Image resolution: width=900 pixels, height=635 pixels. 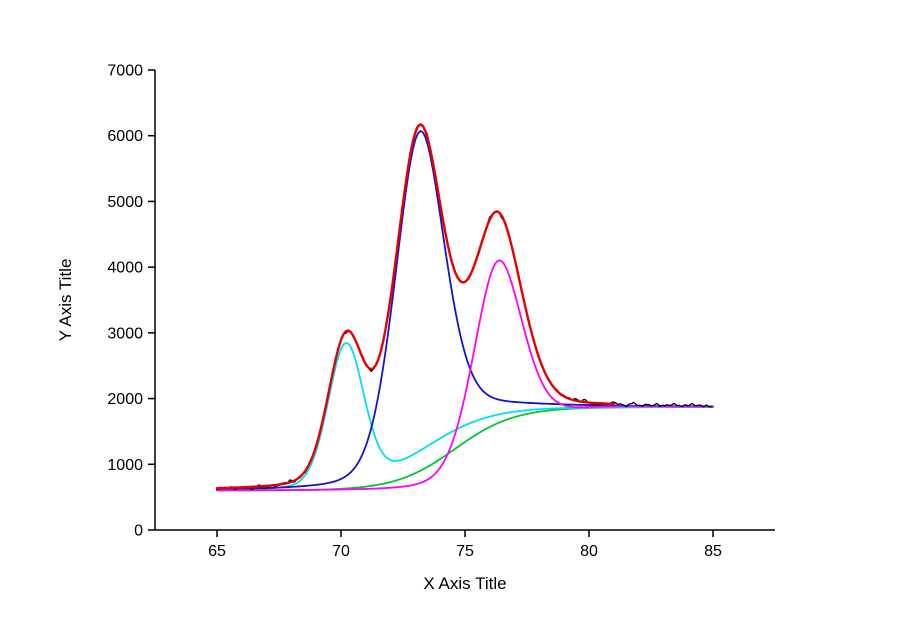 What do you see at coordinates (217, 551) in the screenshot?
I see `x-tick-label: 65` at bounding box center [217, 551].